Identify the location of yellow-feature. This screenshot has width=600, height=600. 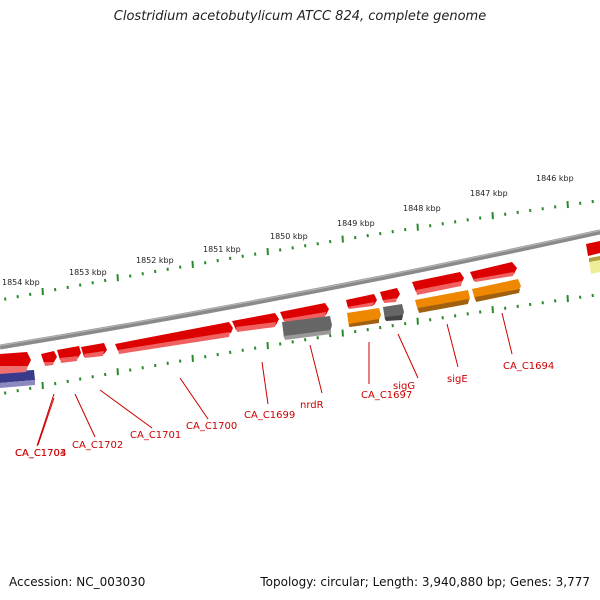
(594, 265).